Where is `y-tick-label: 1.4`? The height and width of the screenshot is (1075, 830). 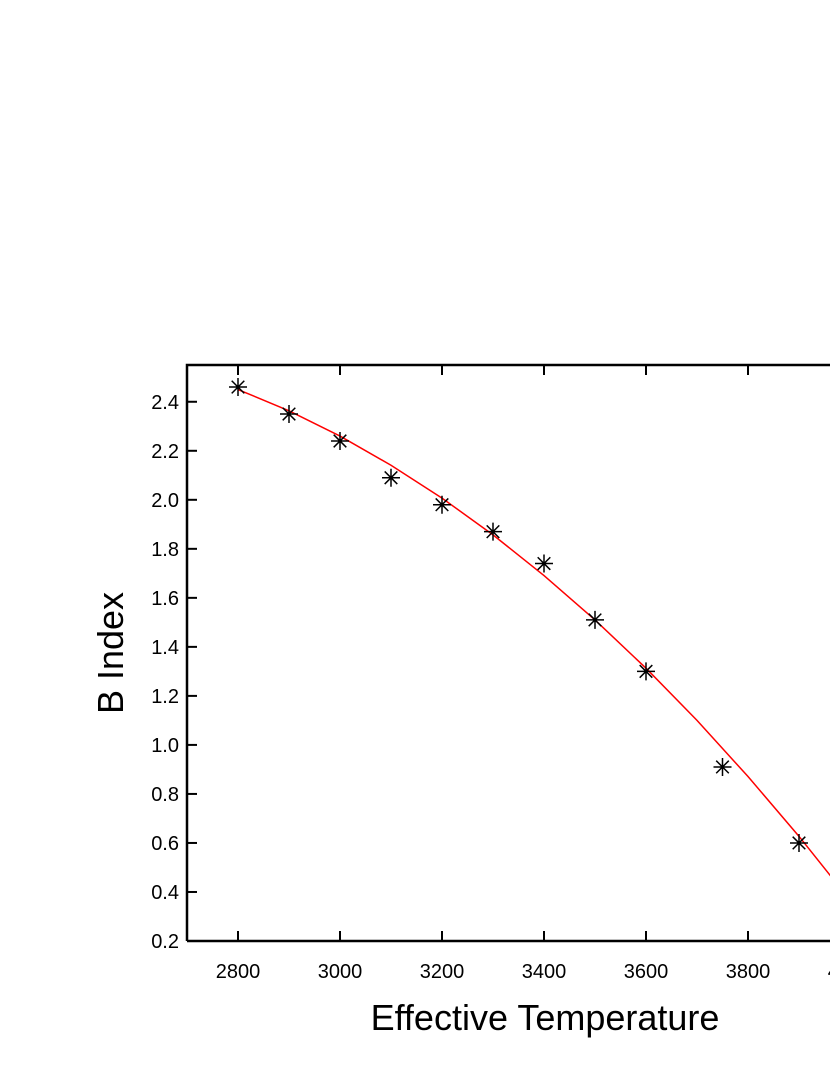
y-tick-label: 1.4 is located at coordinates (165, 648).